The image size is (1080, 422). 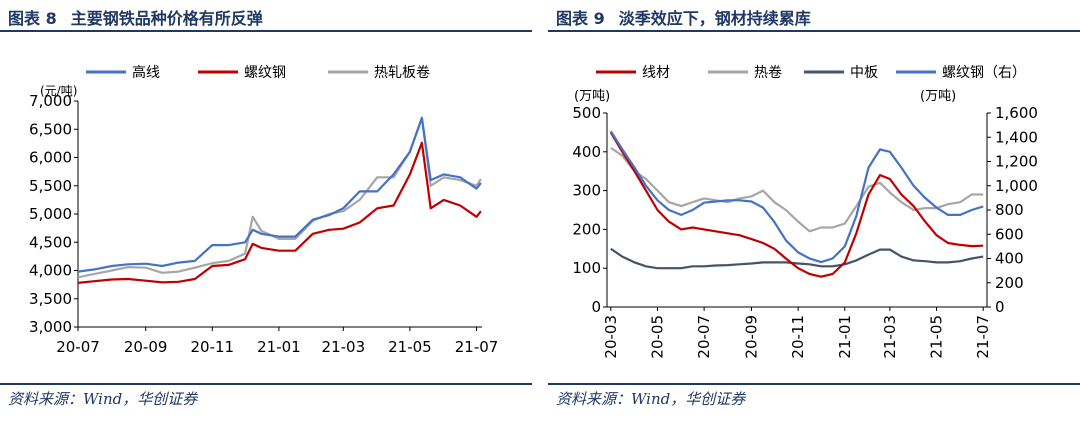 What do you see at coordinates (50, 129) in the screenshot?
I see `y-tick-label: 6,500` at bounding box center [50, 129].